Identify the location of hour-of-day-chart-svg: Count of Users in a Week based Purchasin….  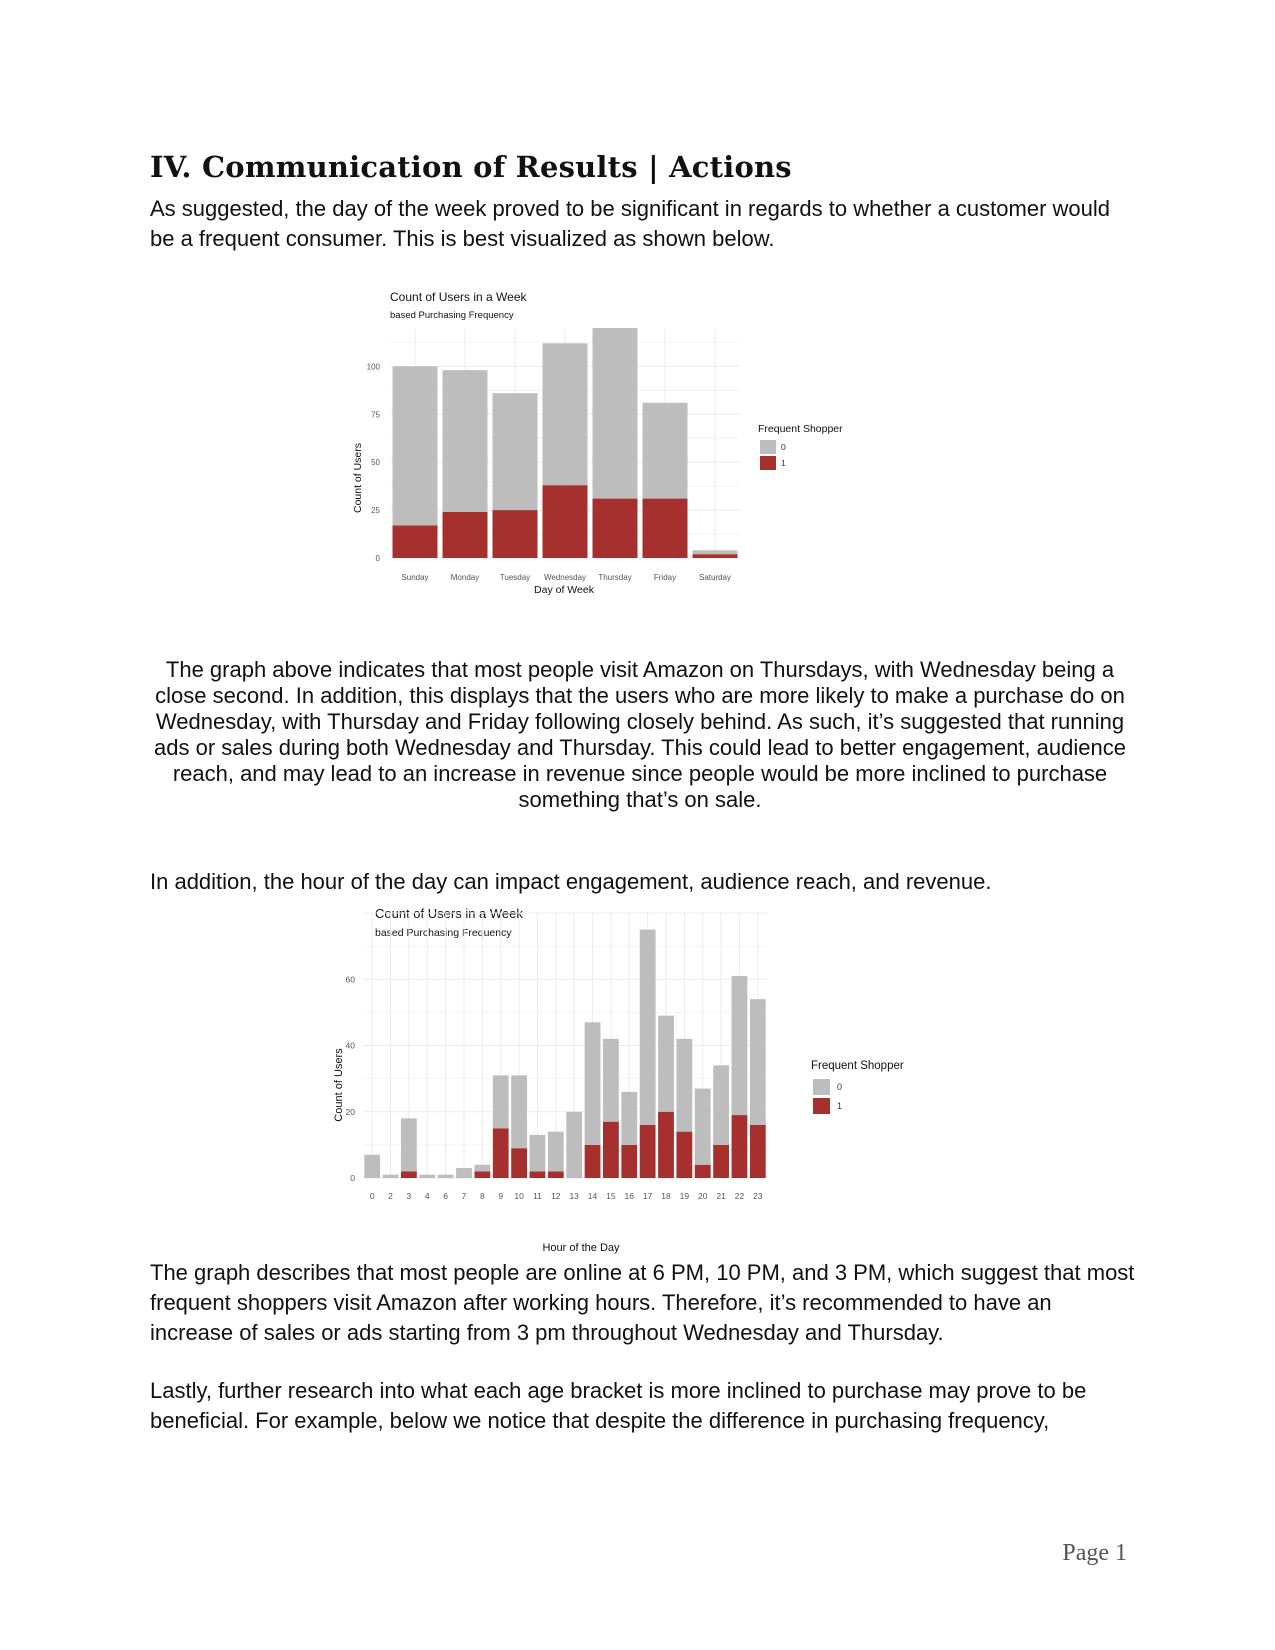
(618, 1080).